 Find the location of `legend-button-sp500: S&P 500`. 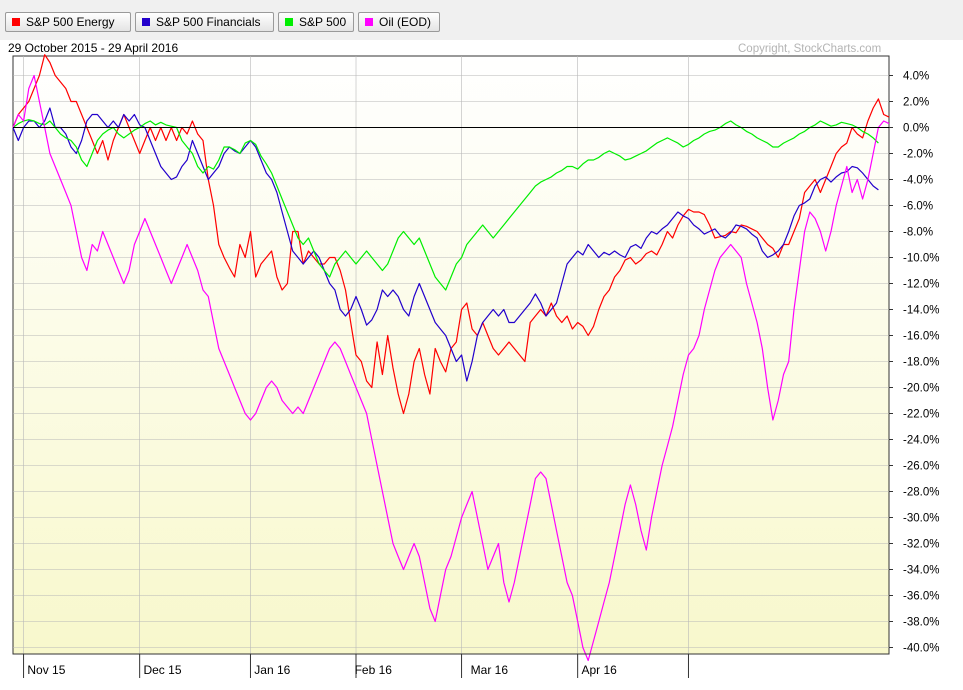

legend-button-sp500: S&P 500 is located at coordinates (316, 22).